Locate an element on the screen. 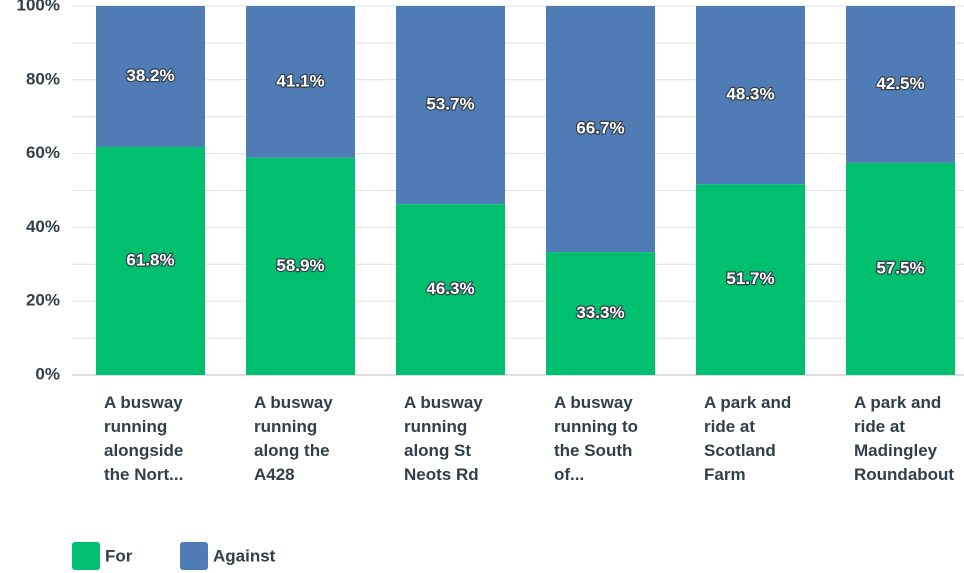 Image resolution: width=964 pixels, height=573 pixels. data-label-for-0: 61.8% is located at coordinates (150, 259).